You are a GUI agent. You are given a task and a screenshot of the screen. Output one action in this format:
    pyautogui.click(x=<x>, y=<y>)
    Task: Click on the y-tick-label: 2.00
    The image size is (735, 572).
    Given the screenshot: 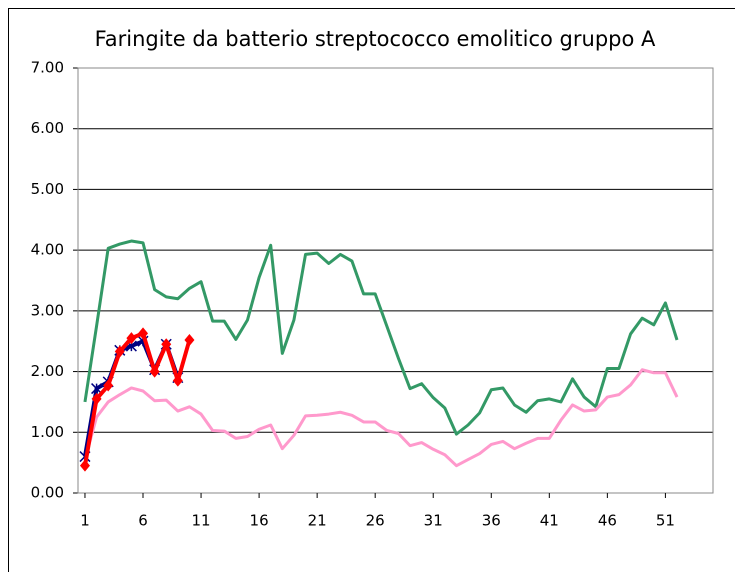 What is the action you would take?
    pyautogui.click(x=47, y=371)
    